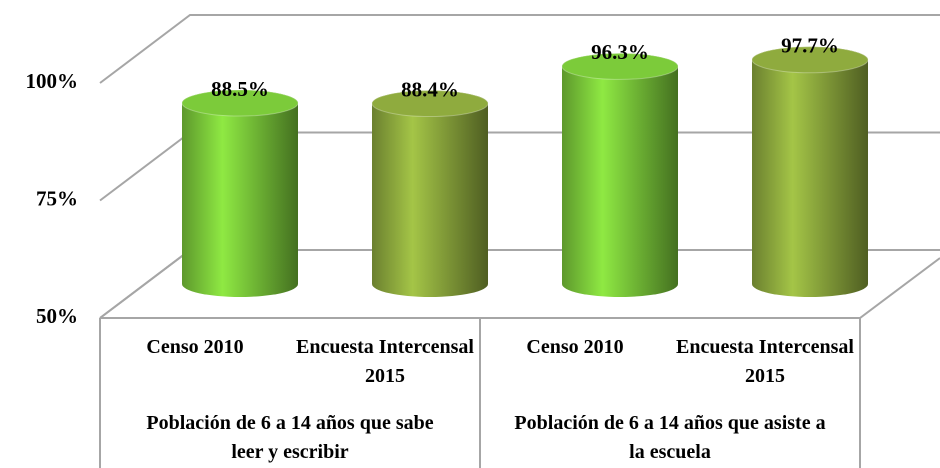 This screenshot has width=940, height=468. Describe the element at coordinates (57, 198) in the screenshot. I see `y-tick-label: 75%` at that location.